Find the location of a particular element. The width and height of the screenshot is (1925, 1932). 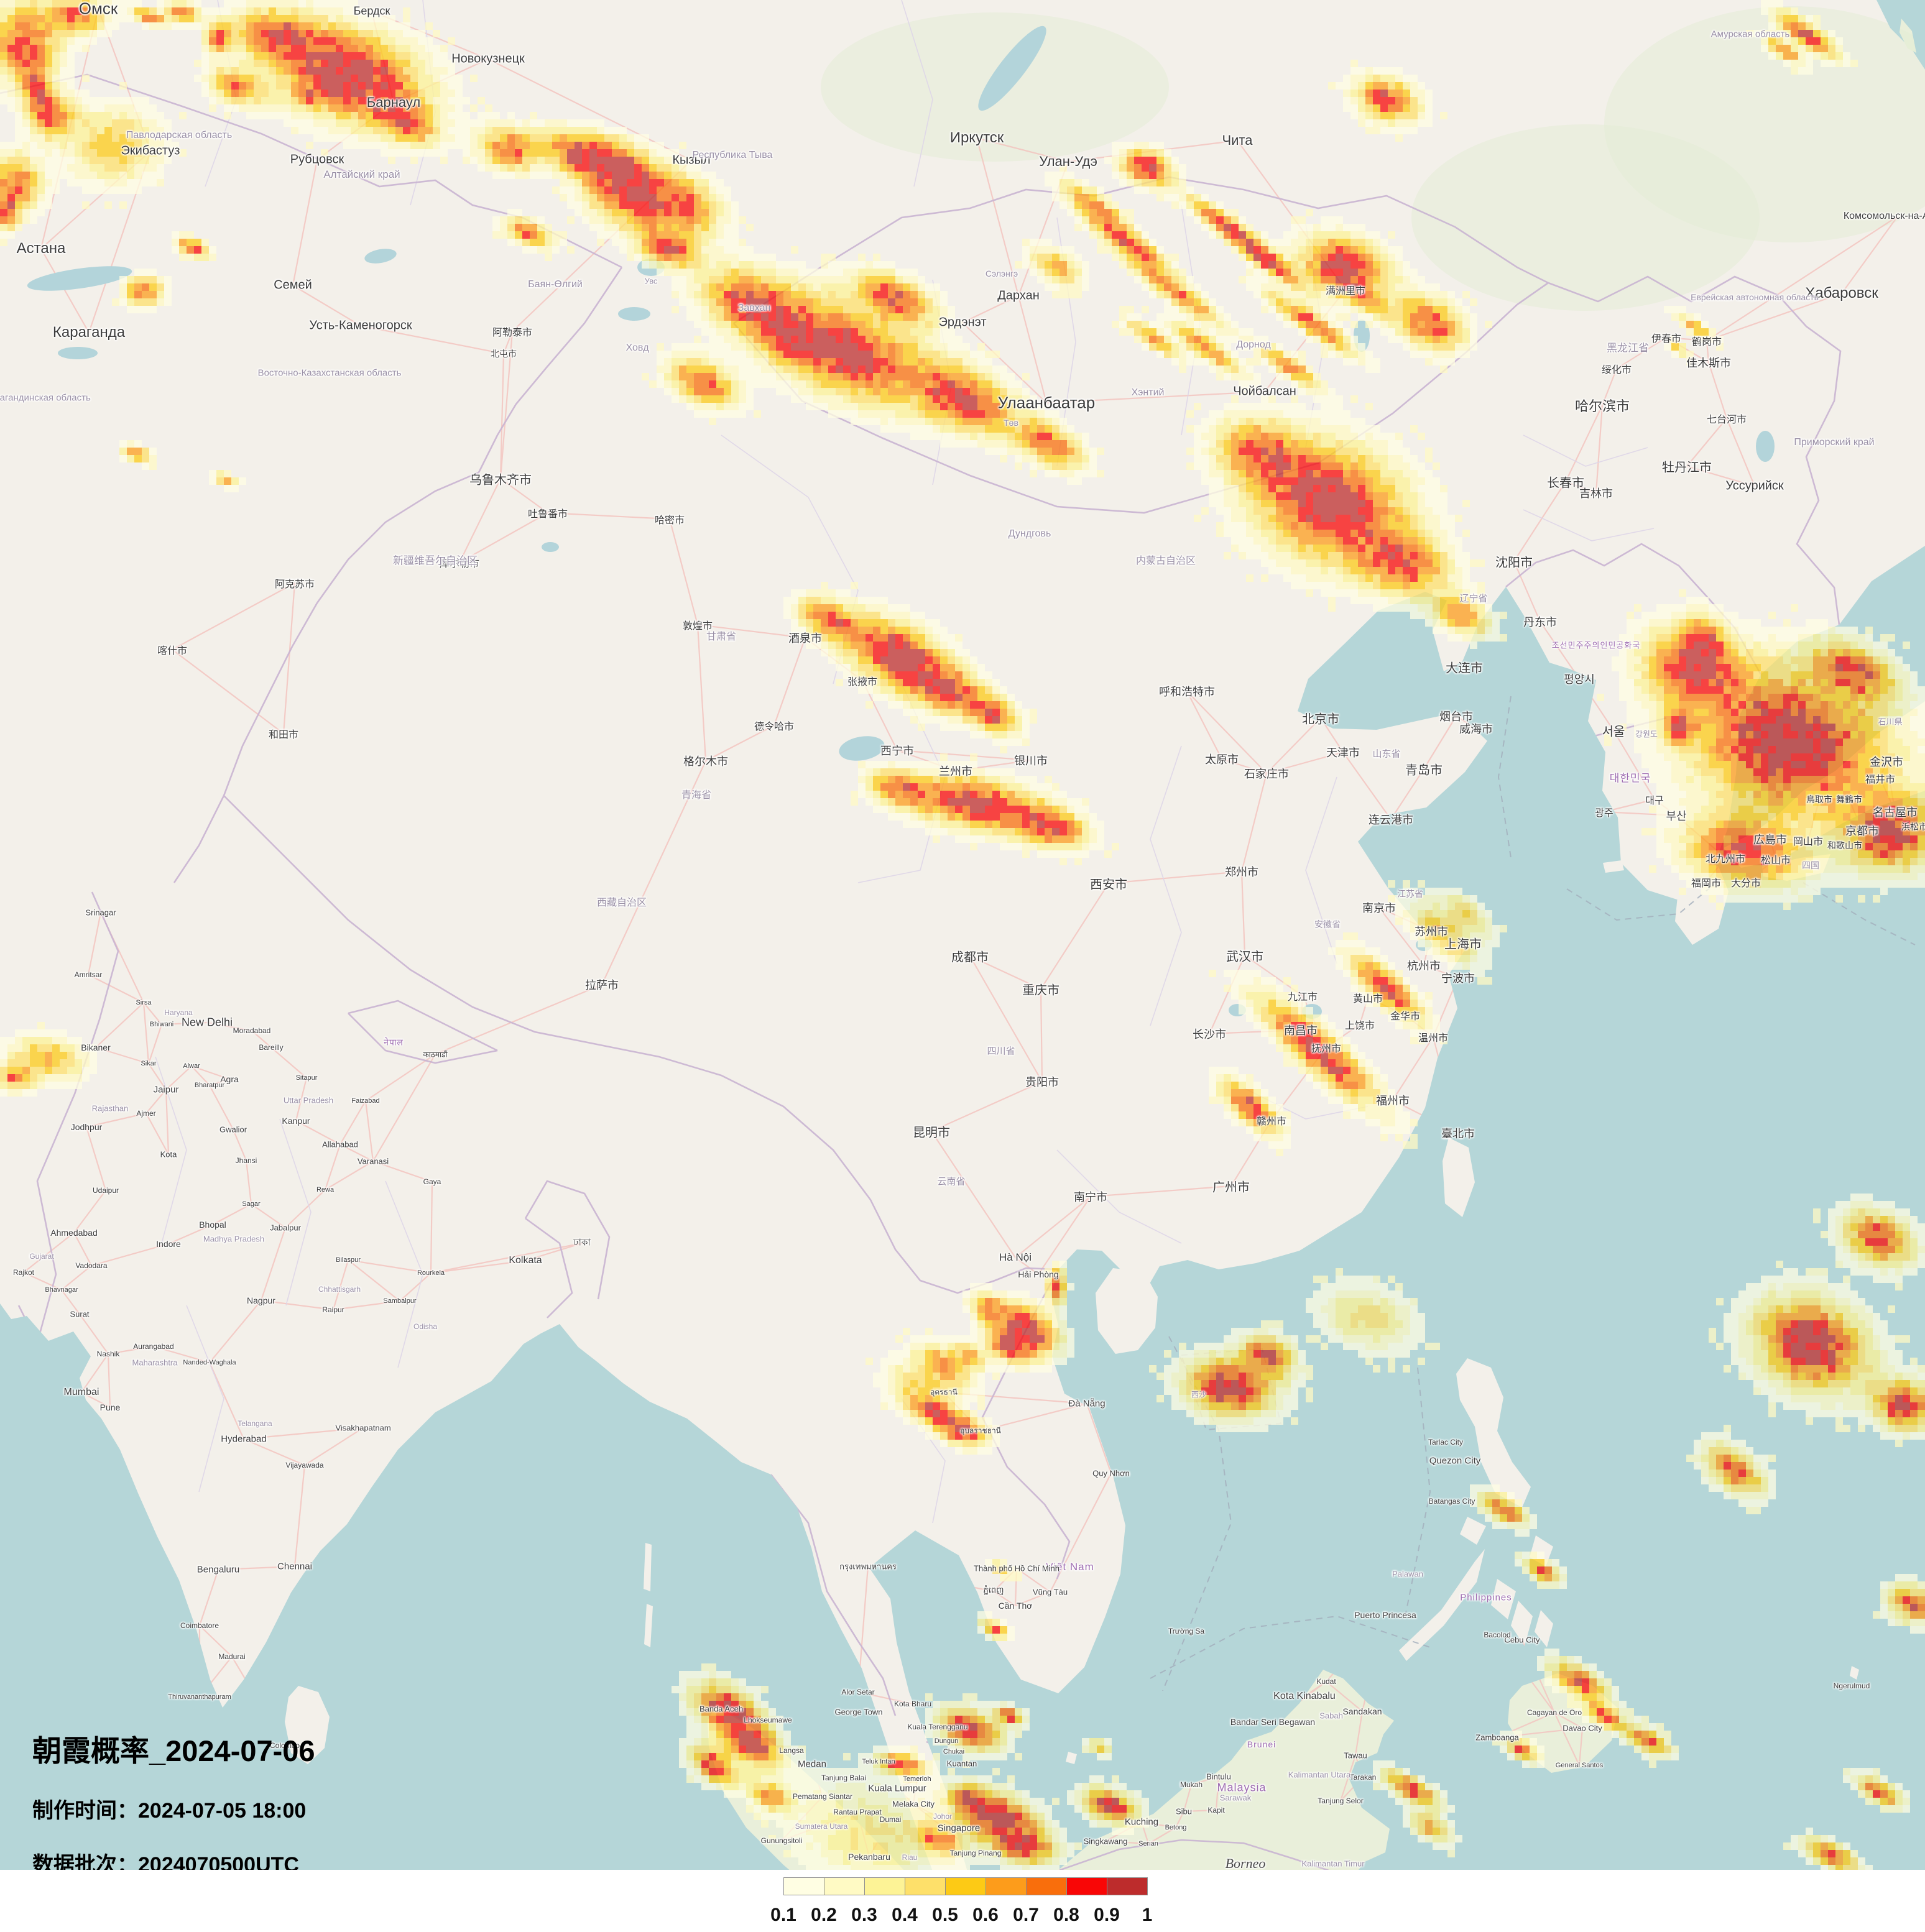

map-label-city: 松山市 is located at coordinates (1775, 860).